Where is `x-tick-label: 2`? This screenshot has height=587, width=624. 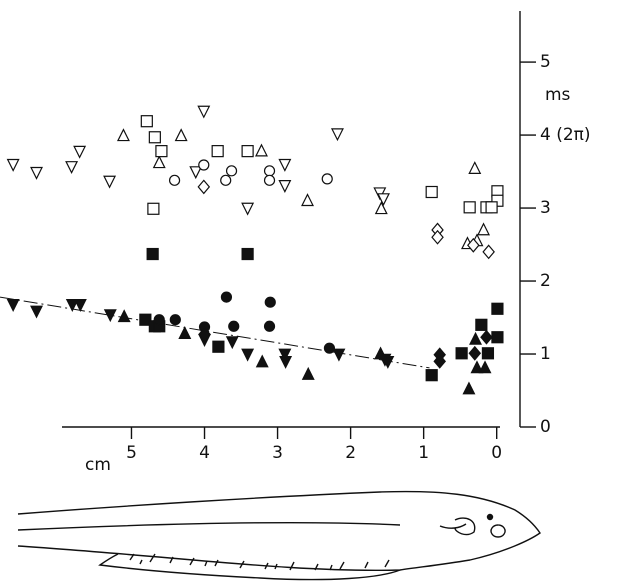 x-tick-label: 2 is located at coordinates (350, 453).